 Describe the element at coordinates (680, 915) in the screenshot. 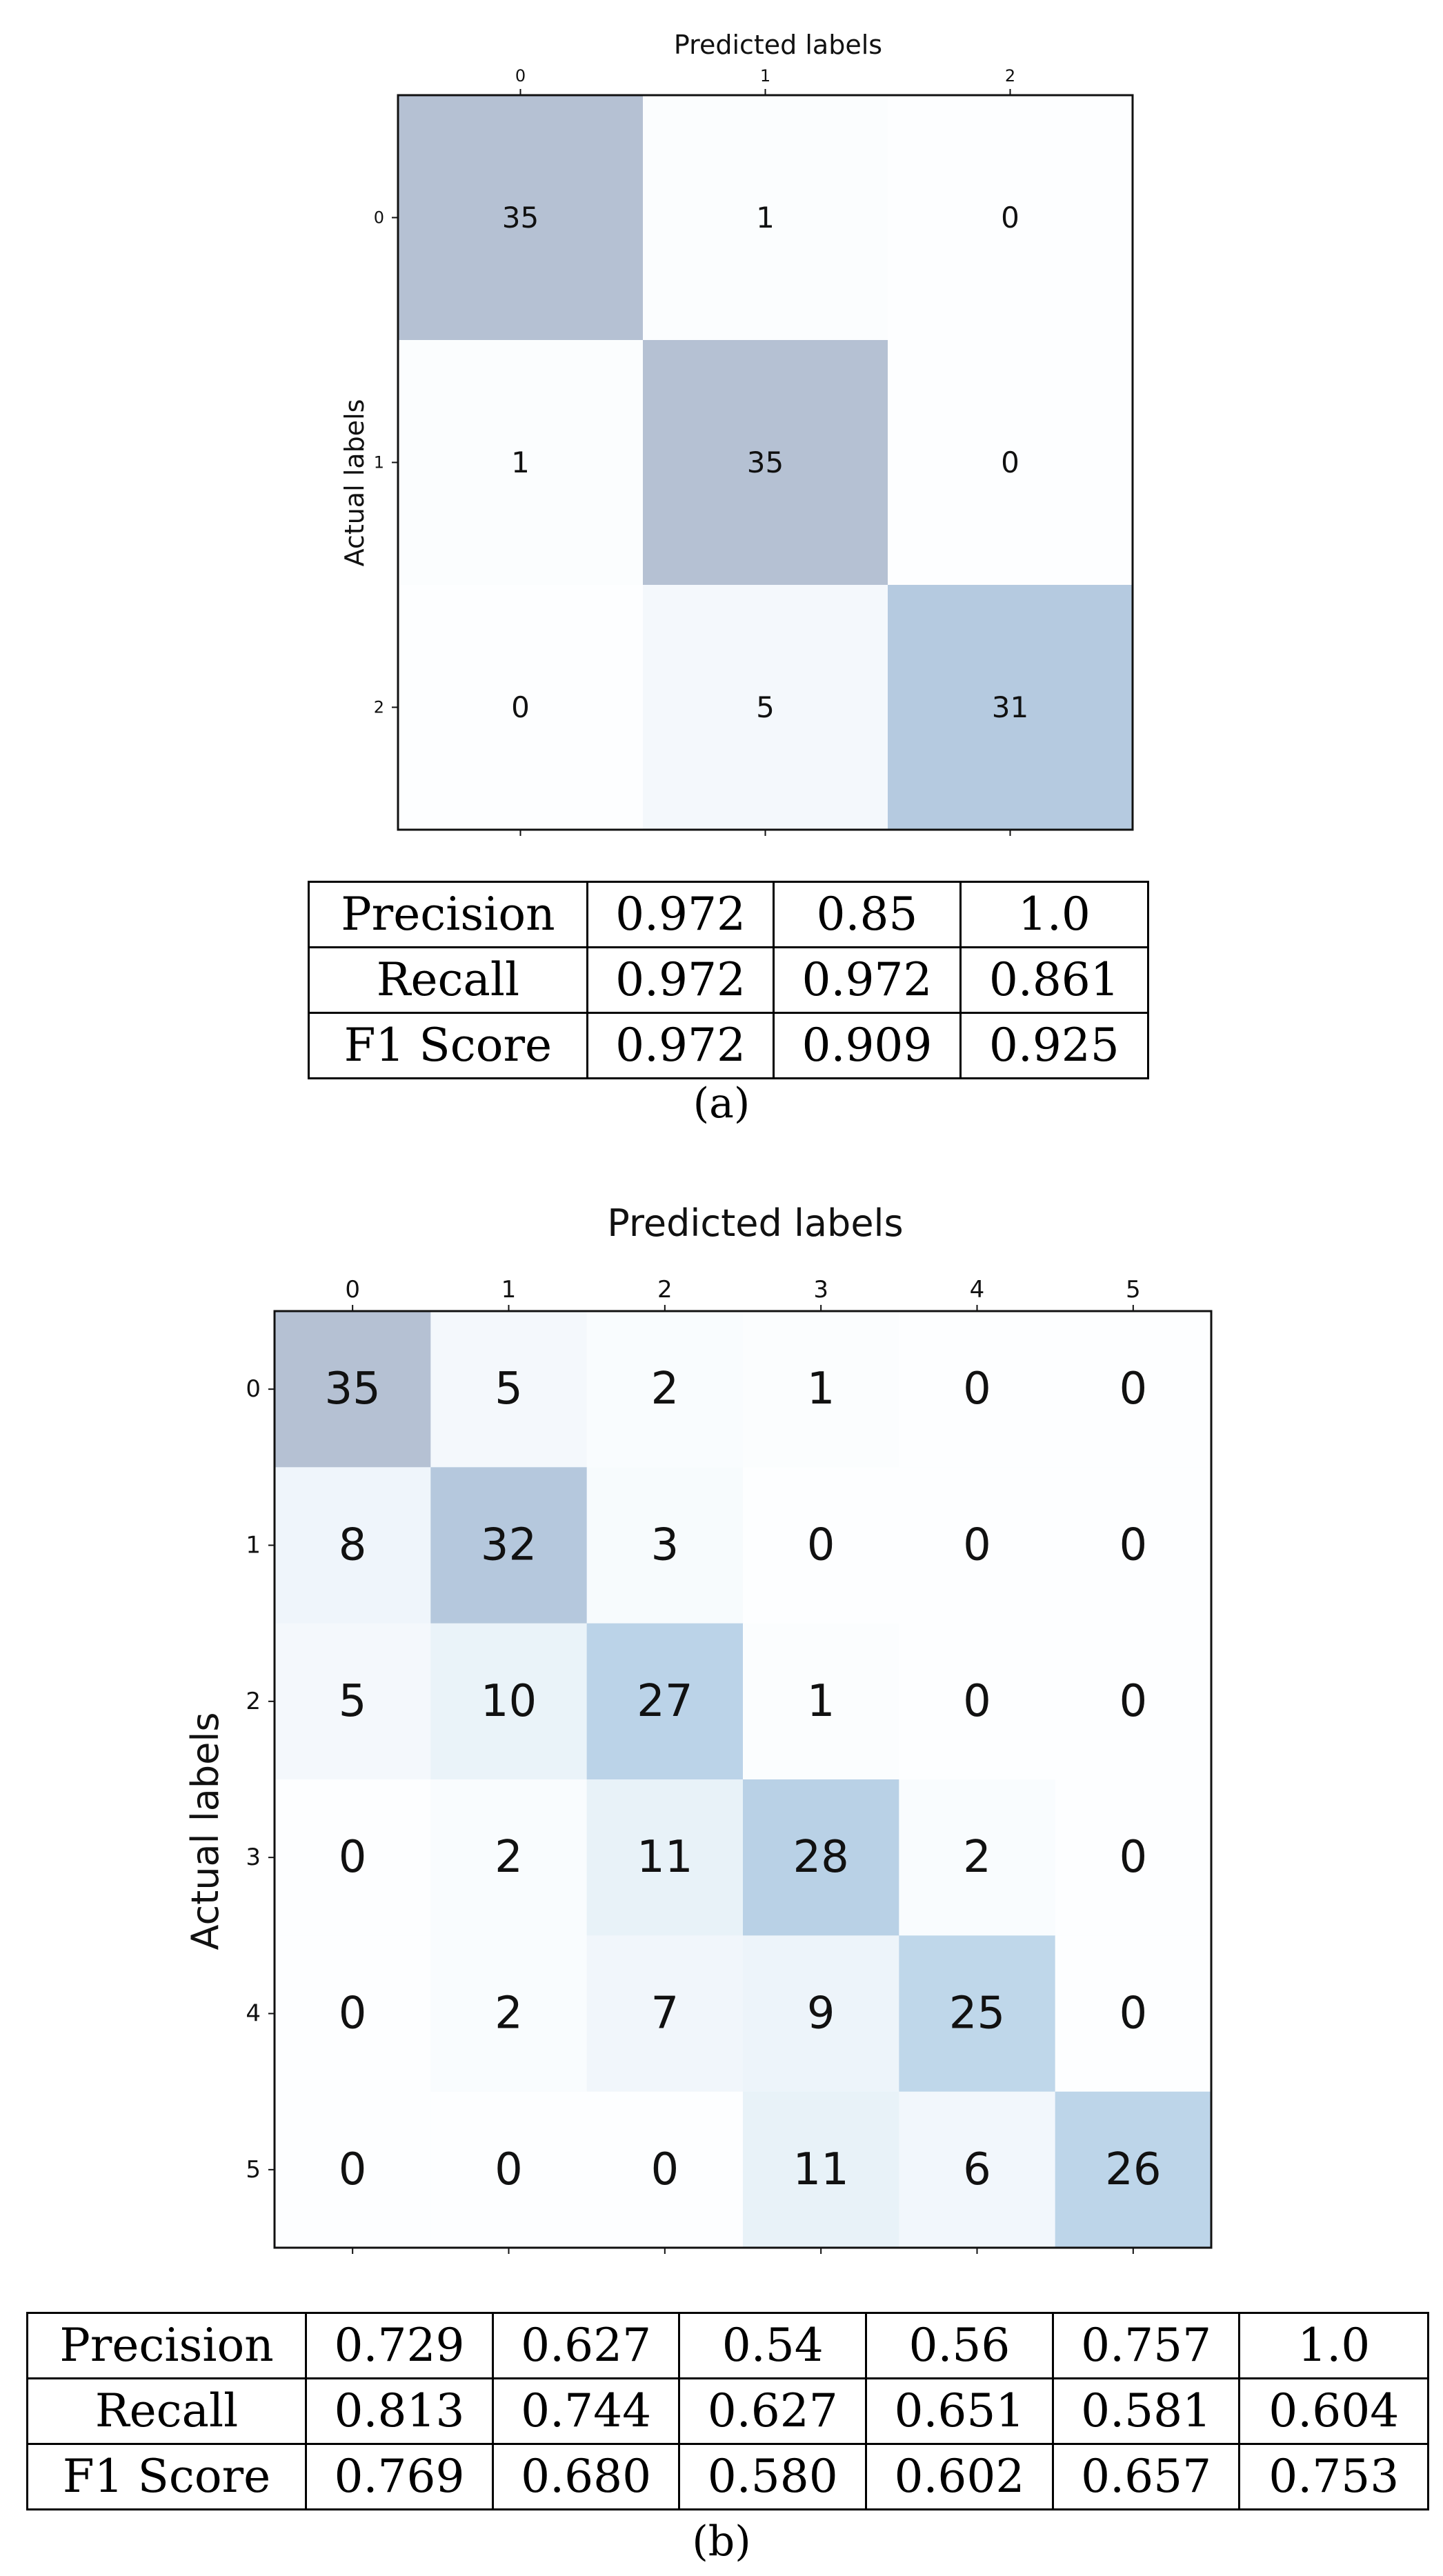

I see `table-cell: 0.972` at that location.